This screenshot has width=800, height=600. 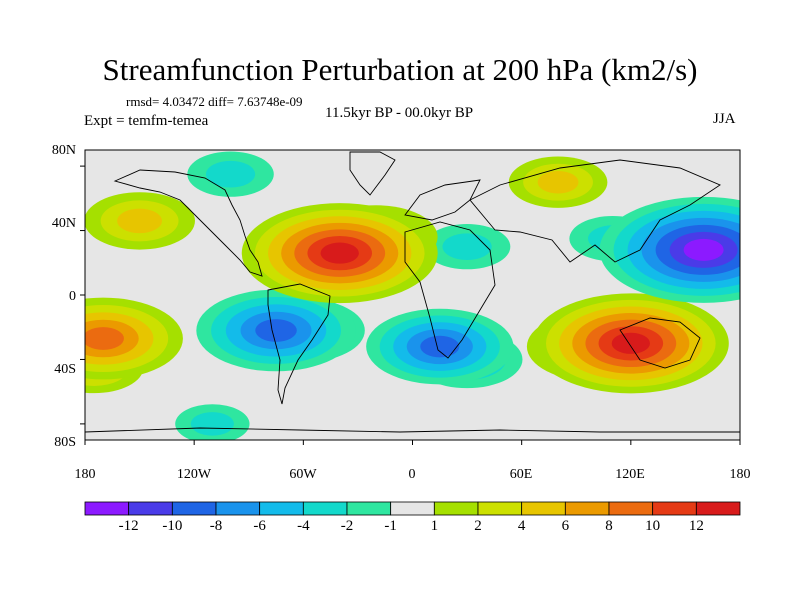 I want to click on colorbar-label: 8, so click(x=609, y=526).